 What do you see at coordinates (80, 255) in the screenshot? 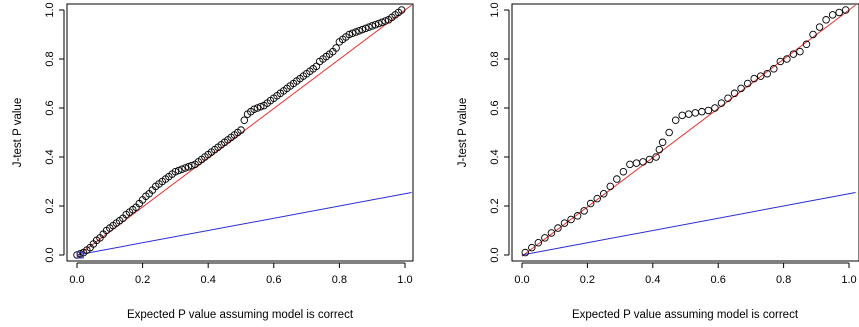
I see `blue-square-marker` at bounding box center [80, 255].